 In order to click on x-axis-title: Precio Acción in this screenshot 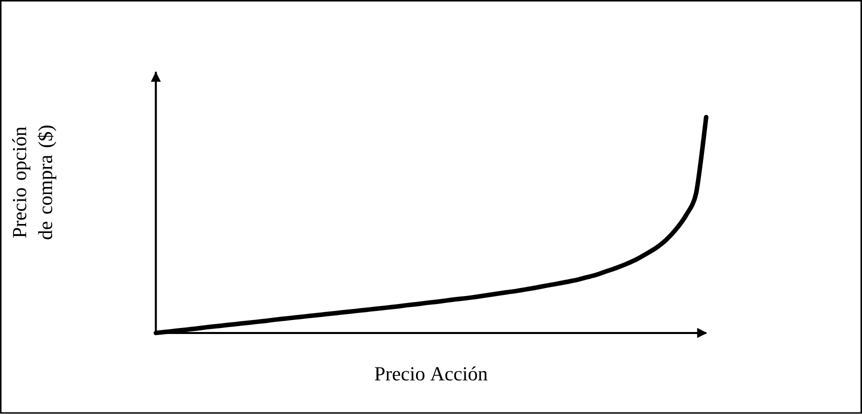, I will do `click(431, 373)`.